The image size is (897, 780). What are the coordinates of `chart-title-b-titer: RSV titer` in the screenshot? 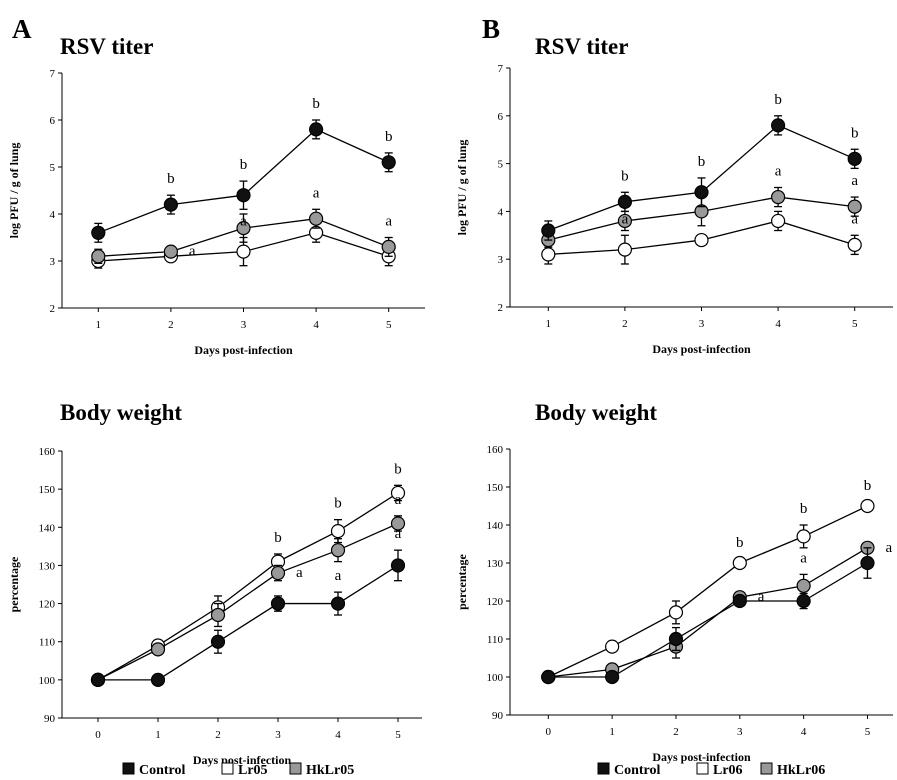 It's located at (581, 46).